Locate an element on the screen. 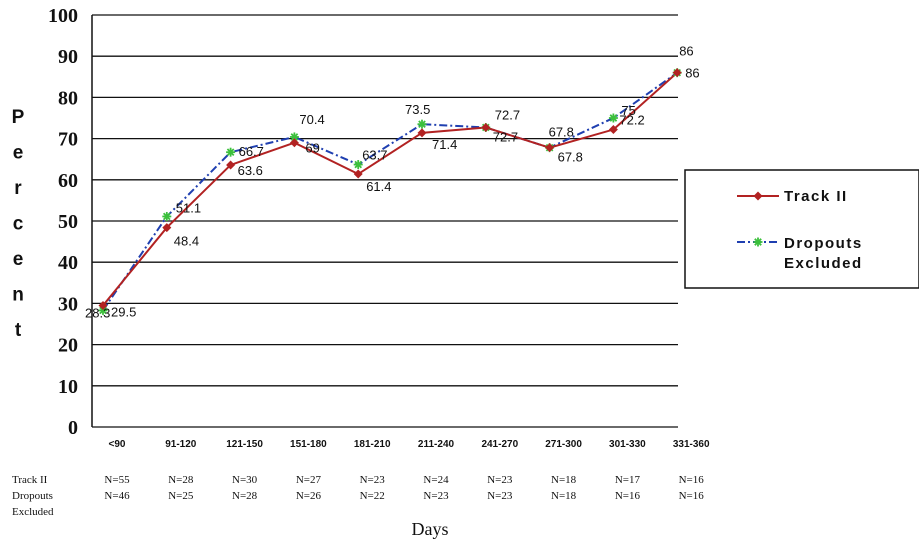  y-tick-label: 20 is located at coordinates (68, 346).